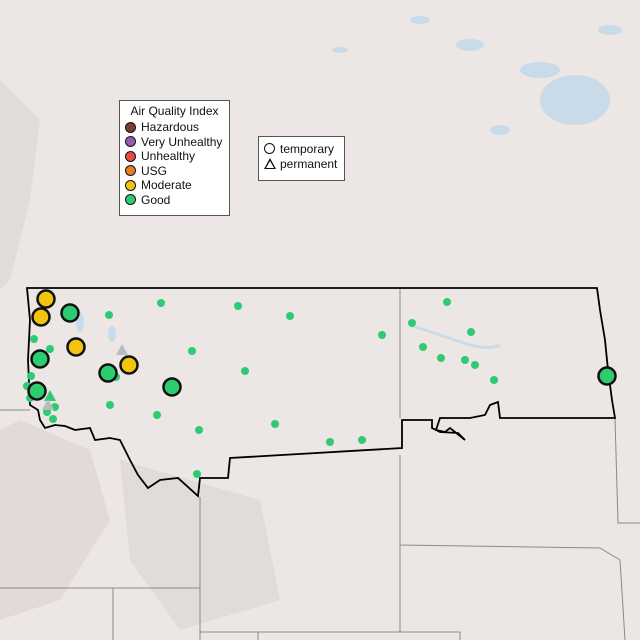  I want to click on legend-item-unhealthy: Unhealthy, so click(174, 156).